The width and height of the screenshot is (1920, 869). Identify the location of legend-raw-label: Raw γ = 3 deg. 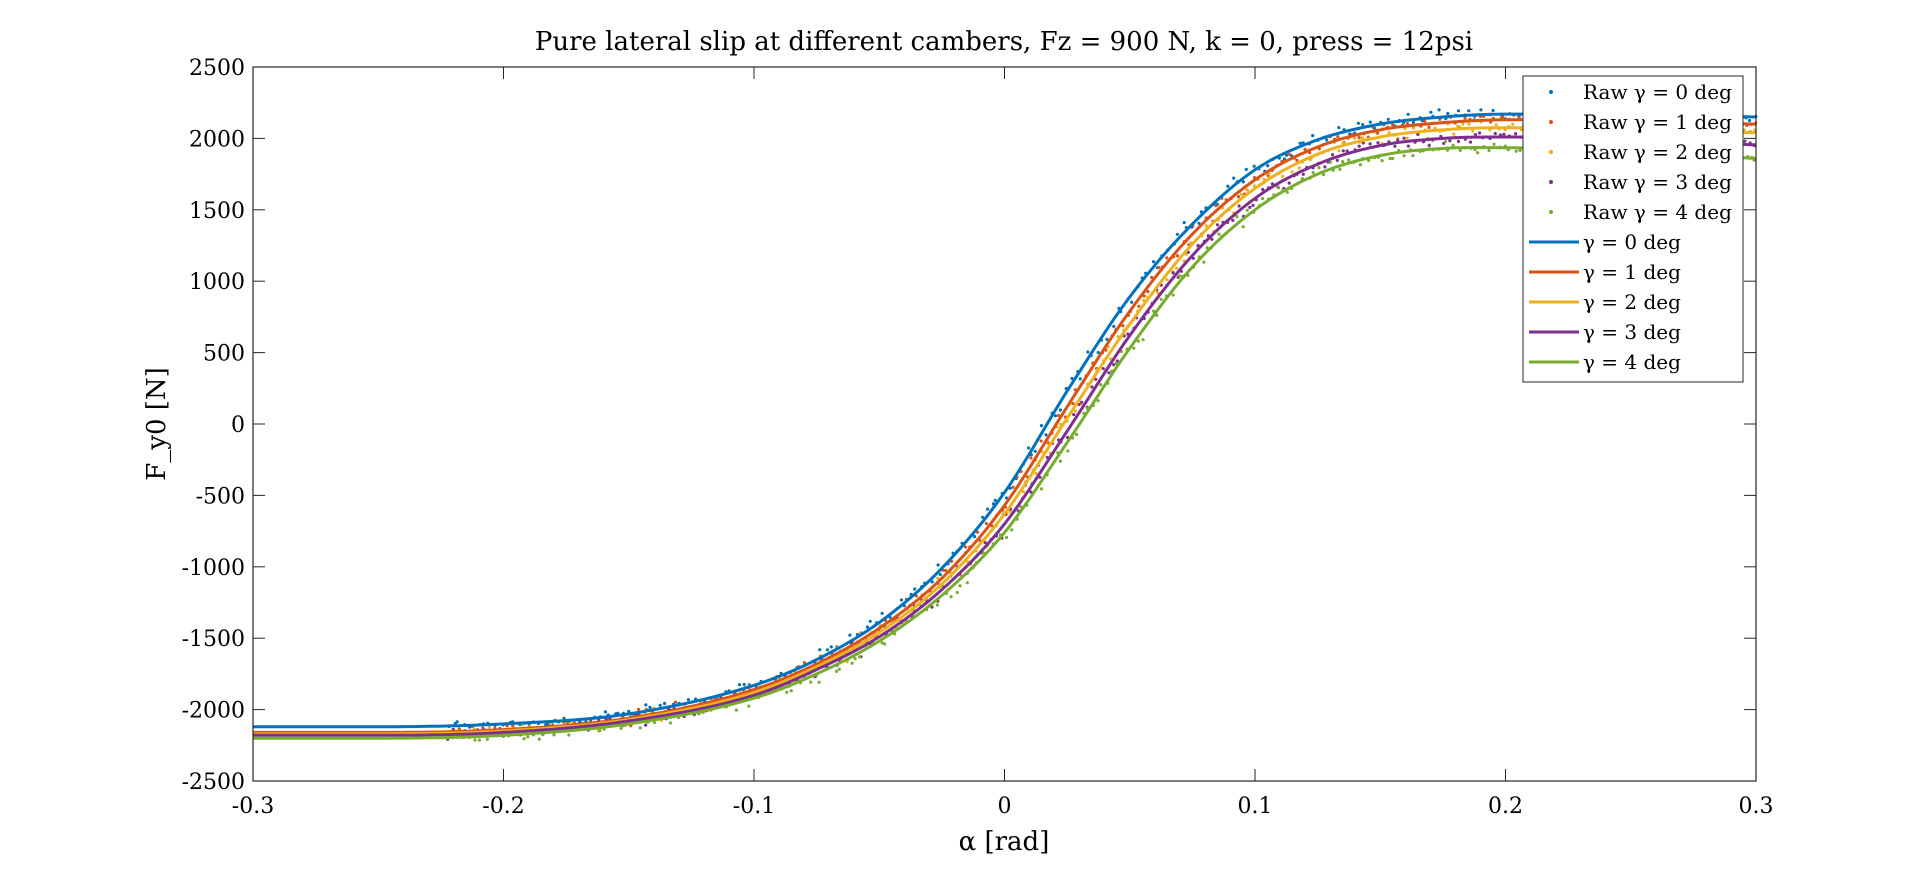
(1657, 182).